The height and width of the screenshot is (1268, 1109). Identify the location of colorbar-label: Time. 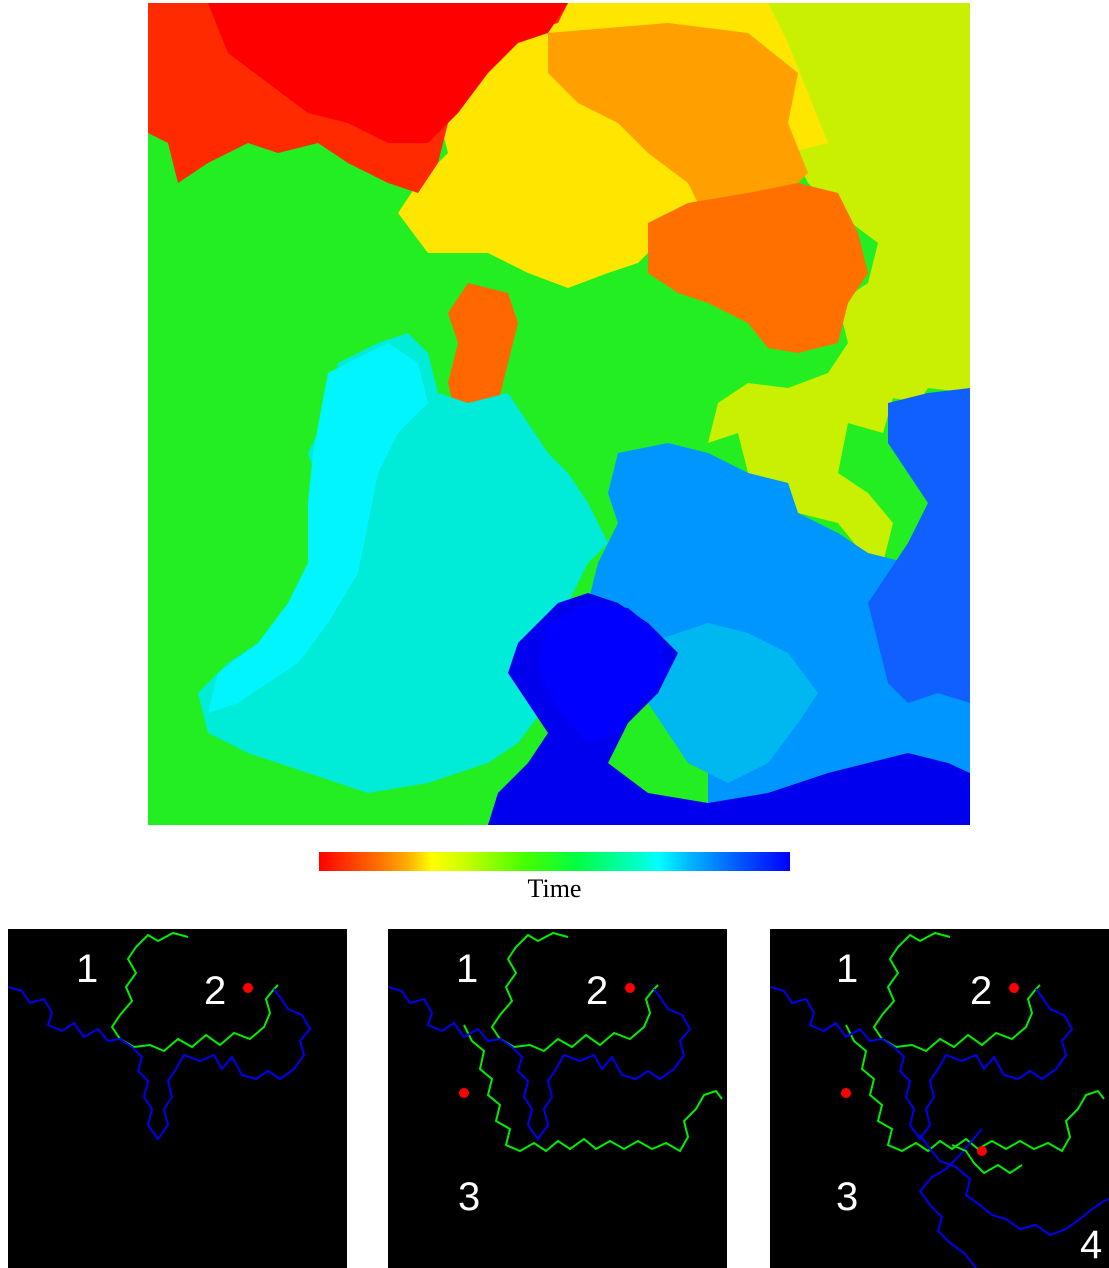
(554, 888).